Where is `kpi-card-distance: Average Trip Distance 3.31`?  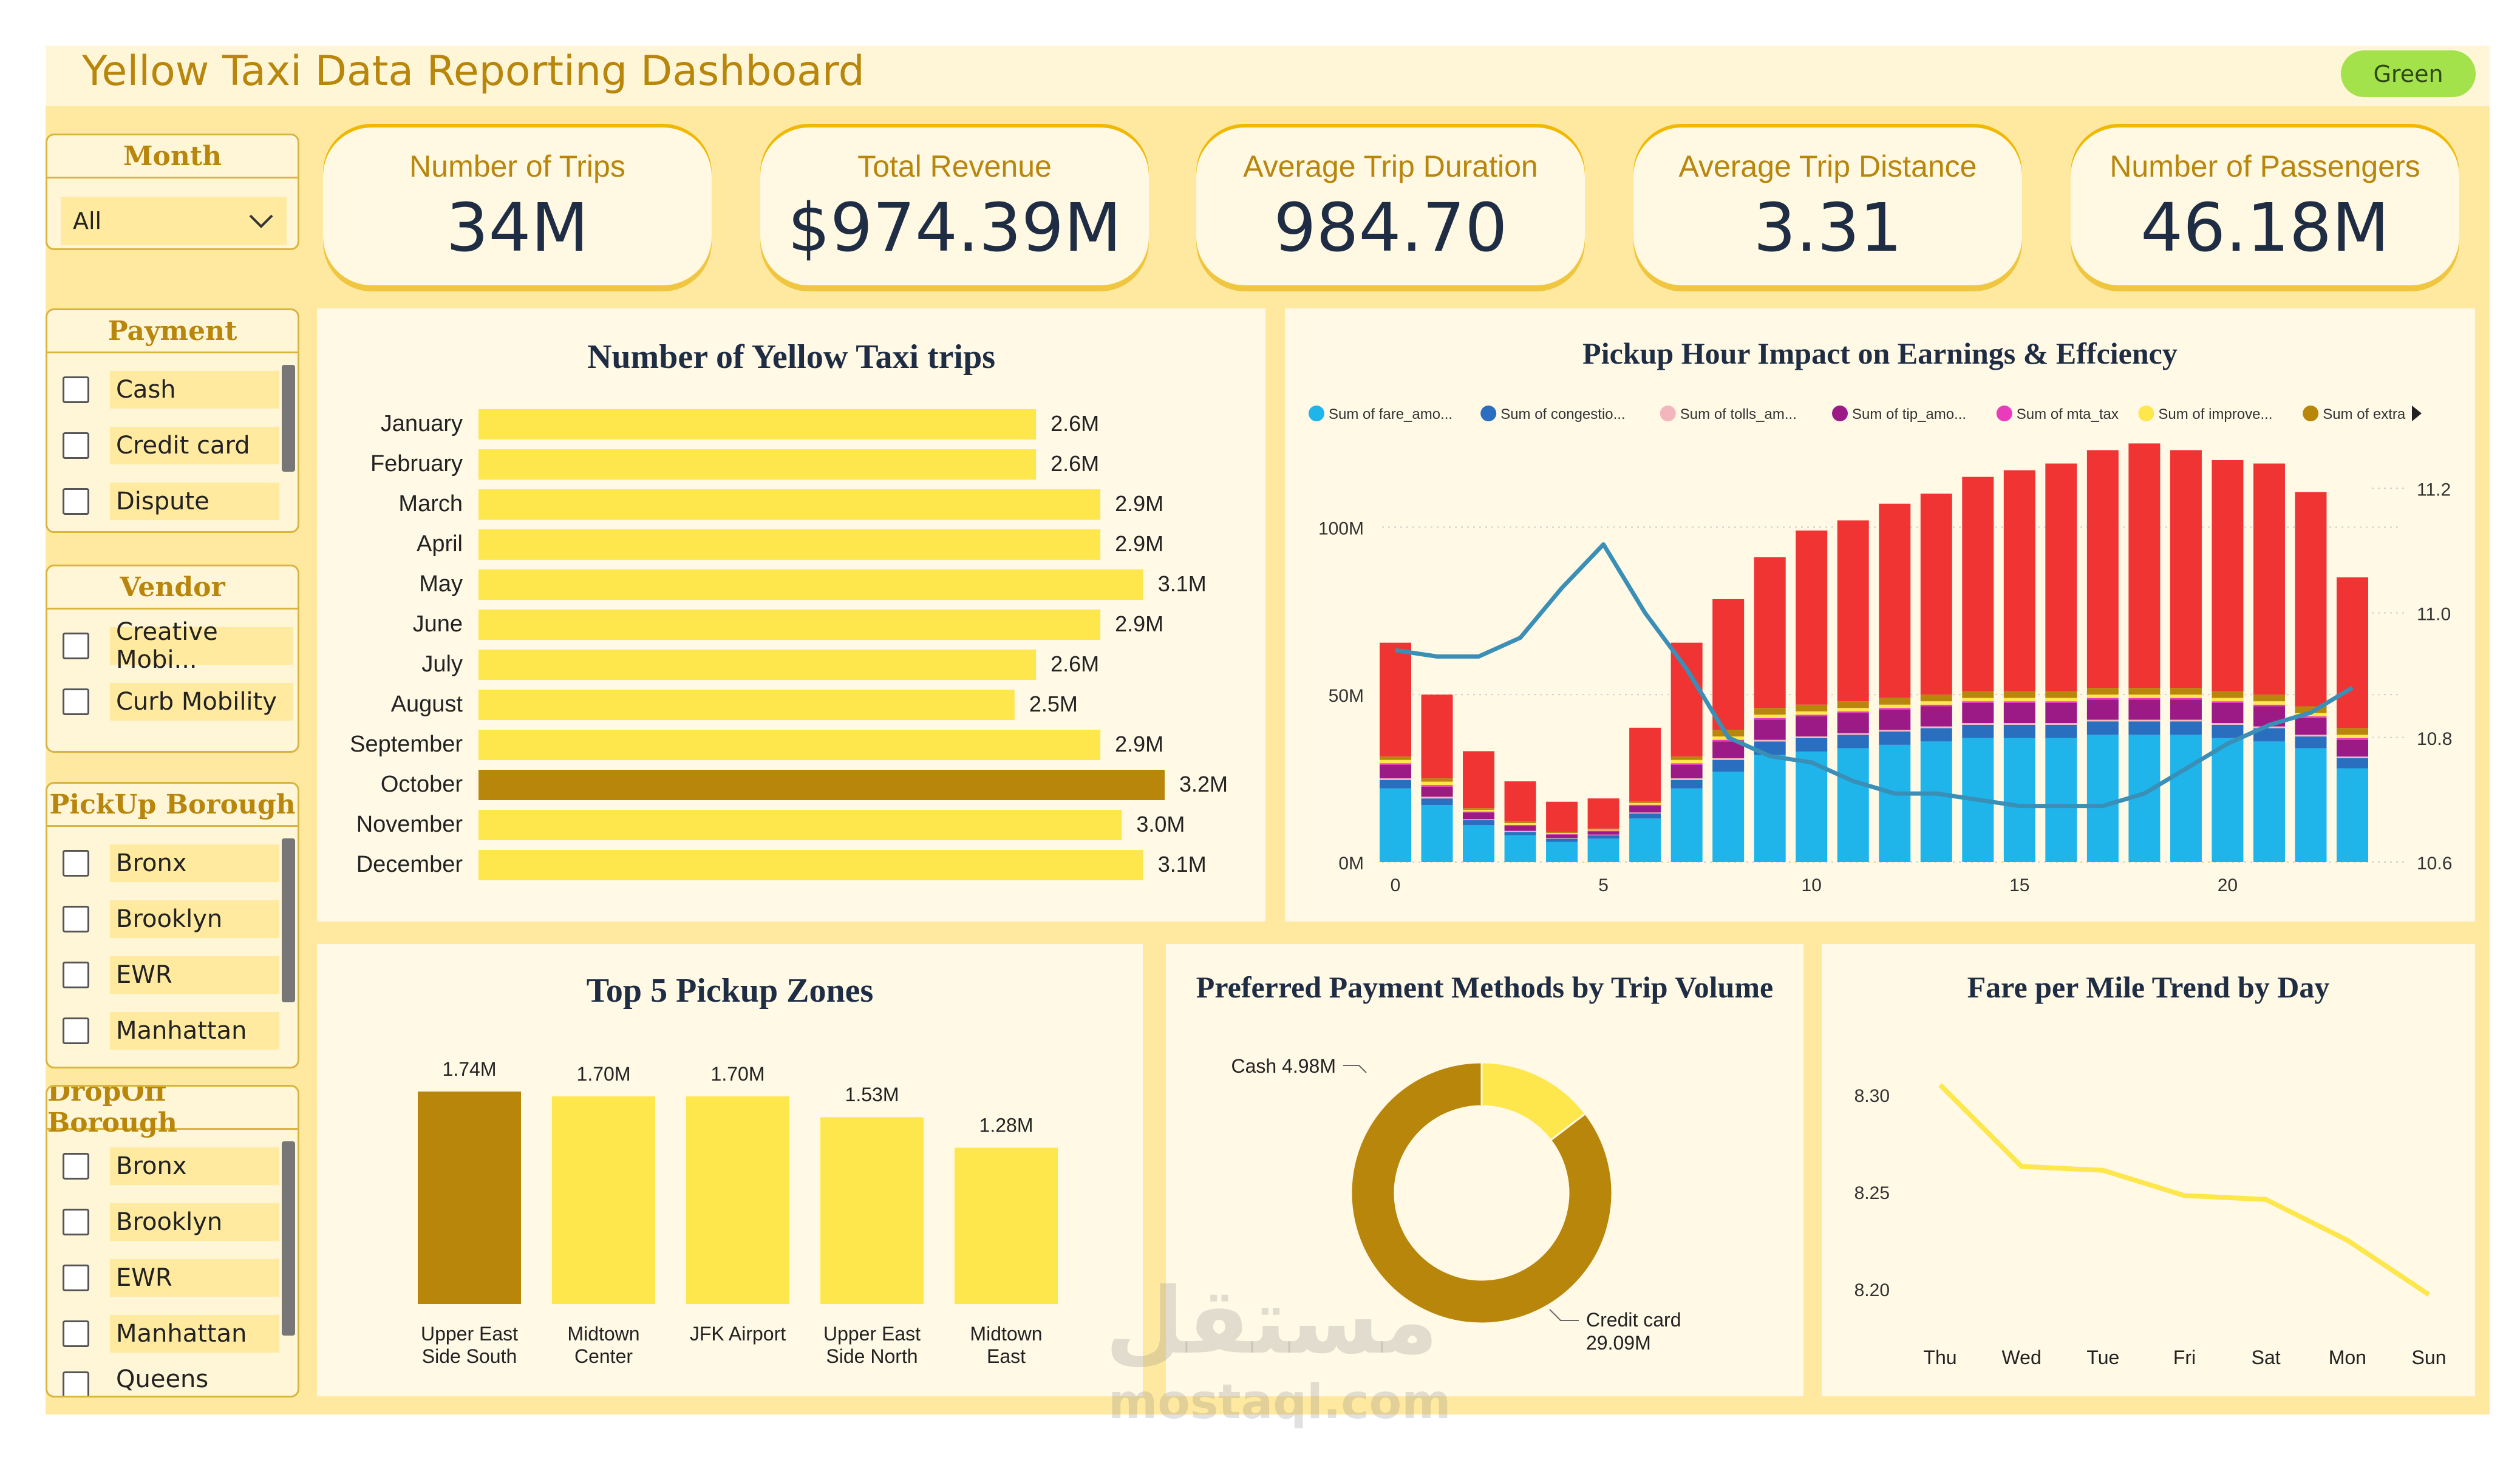
kpi-card-distance: Average Trip Distance 3.31 is located at coordinates (1827, 206).